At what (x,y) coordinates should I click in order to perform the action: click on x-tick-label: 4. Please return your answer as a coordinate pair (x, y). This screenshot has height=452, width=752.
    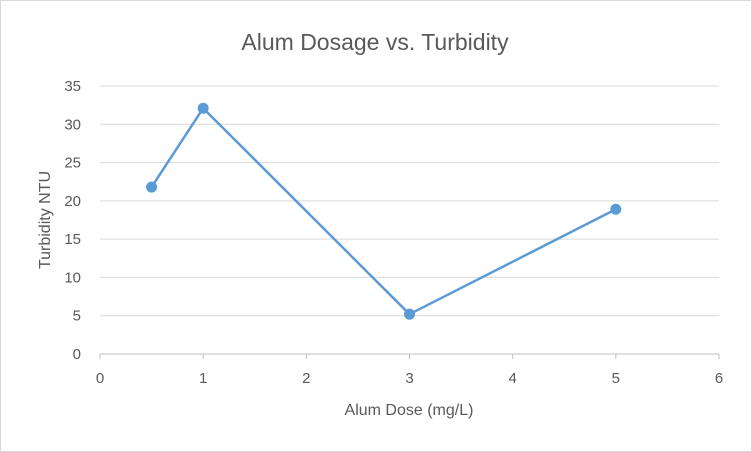
    Looking at the image, I should click on (512, 378).